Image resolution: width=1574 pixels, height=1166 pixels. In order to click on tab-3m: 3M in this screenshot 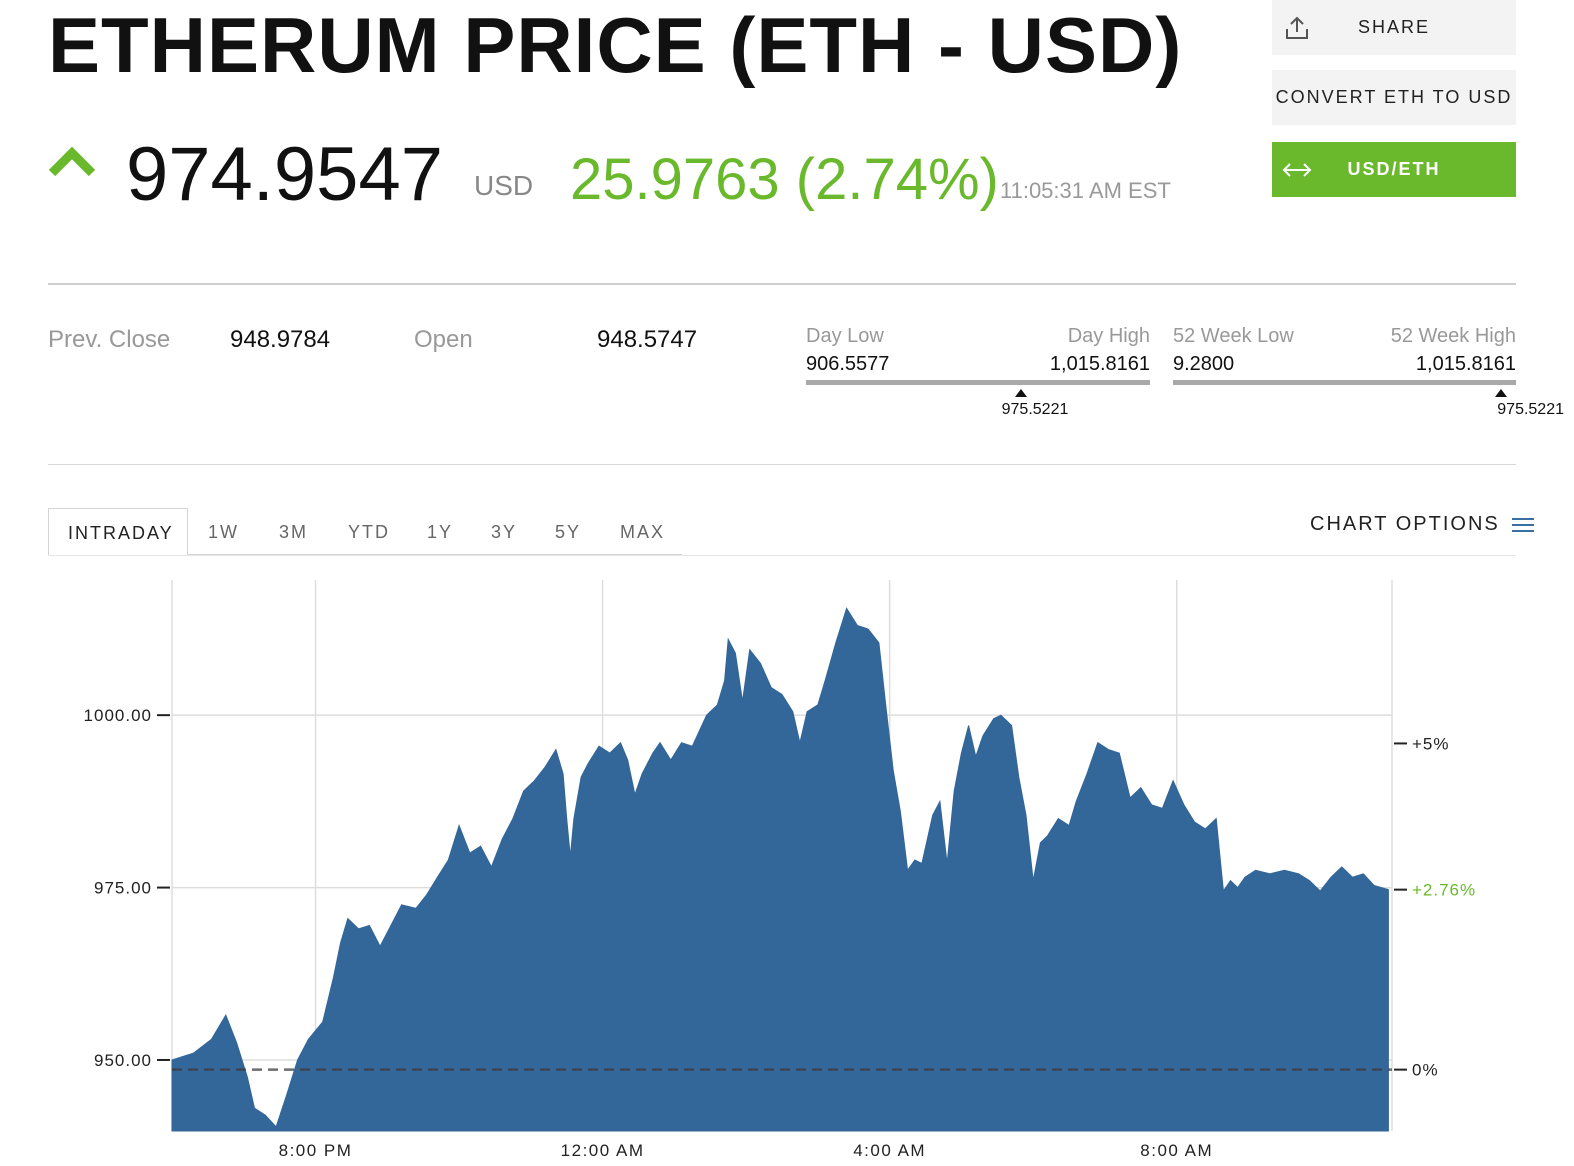, I will do `click(294, 532)`.